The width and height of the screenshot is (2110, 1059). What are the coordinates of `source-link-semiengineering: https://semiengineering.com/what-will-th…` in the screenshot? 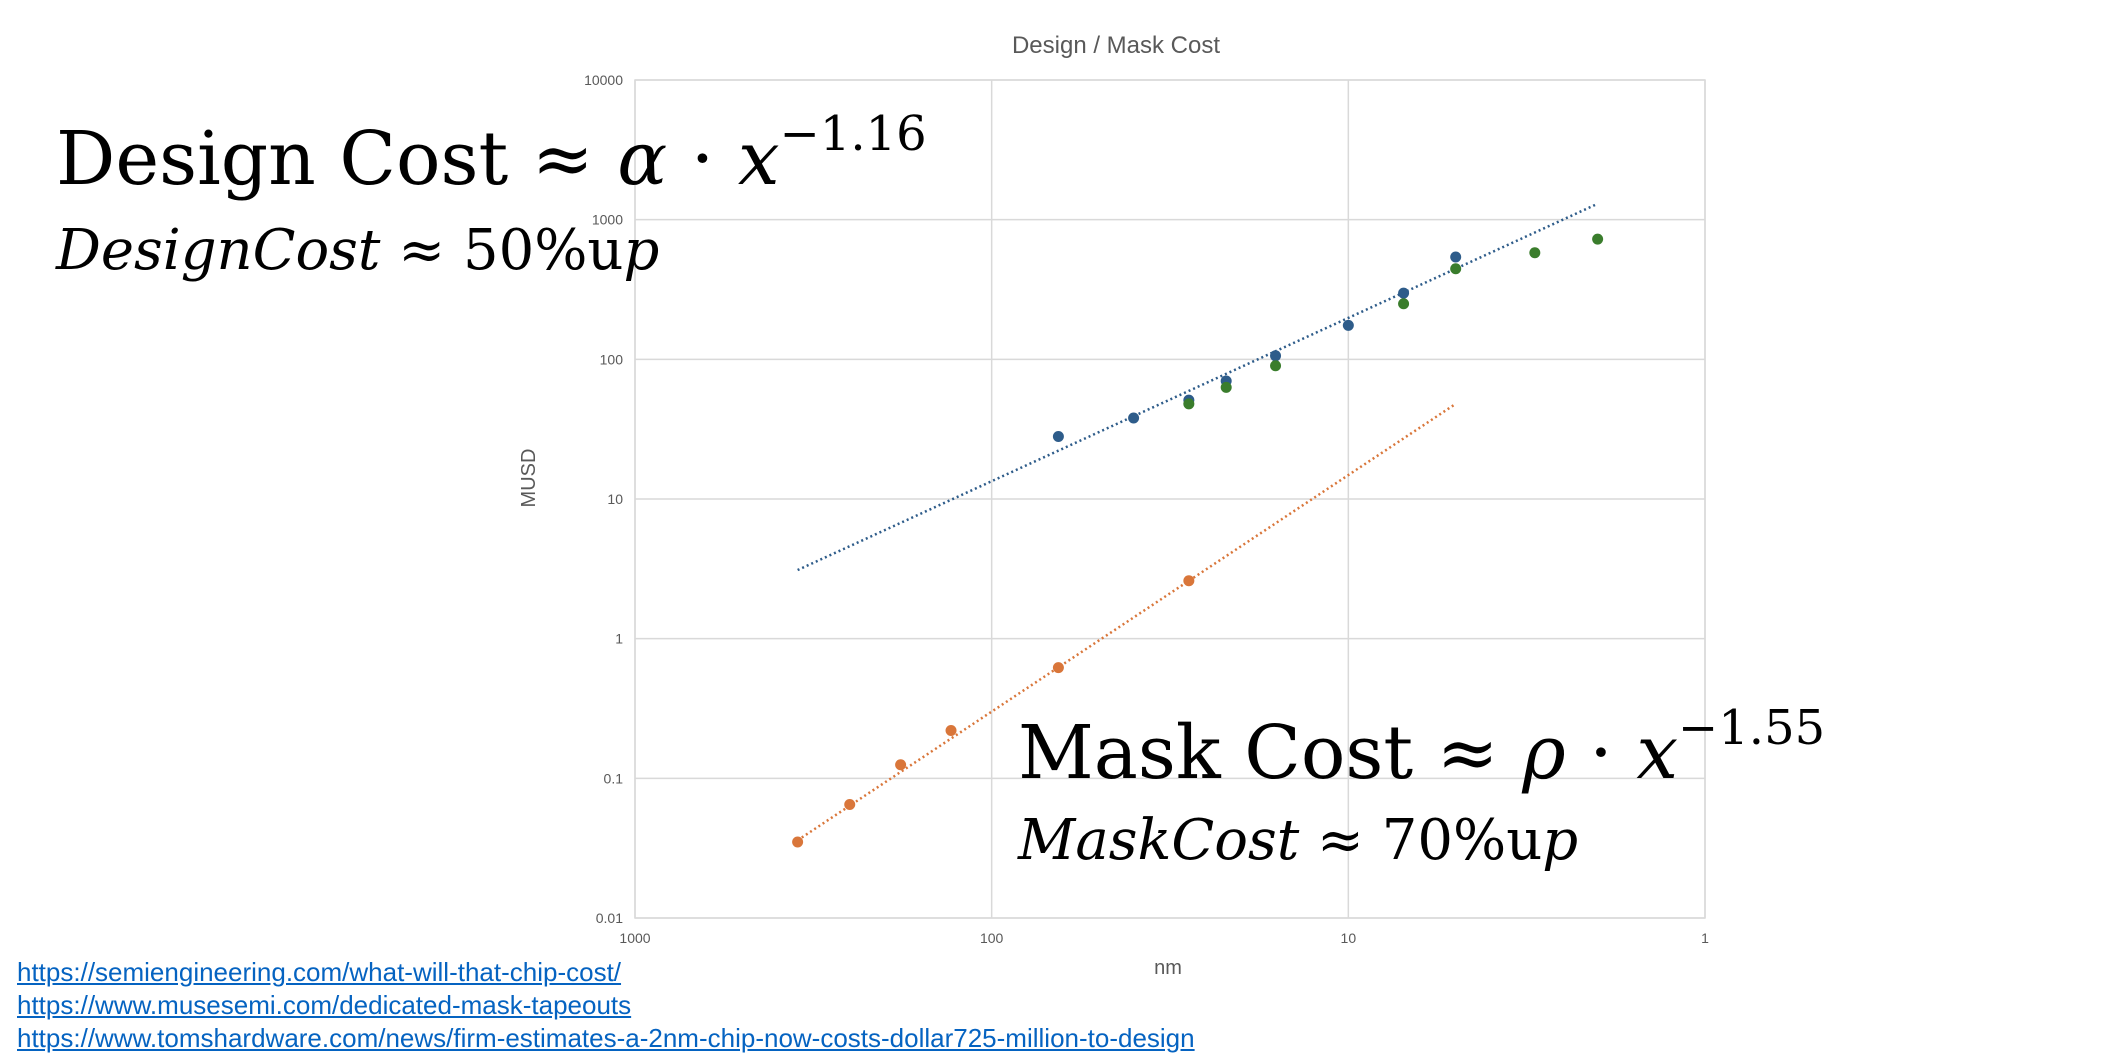 It's located at (319, 972).